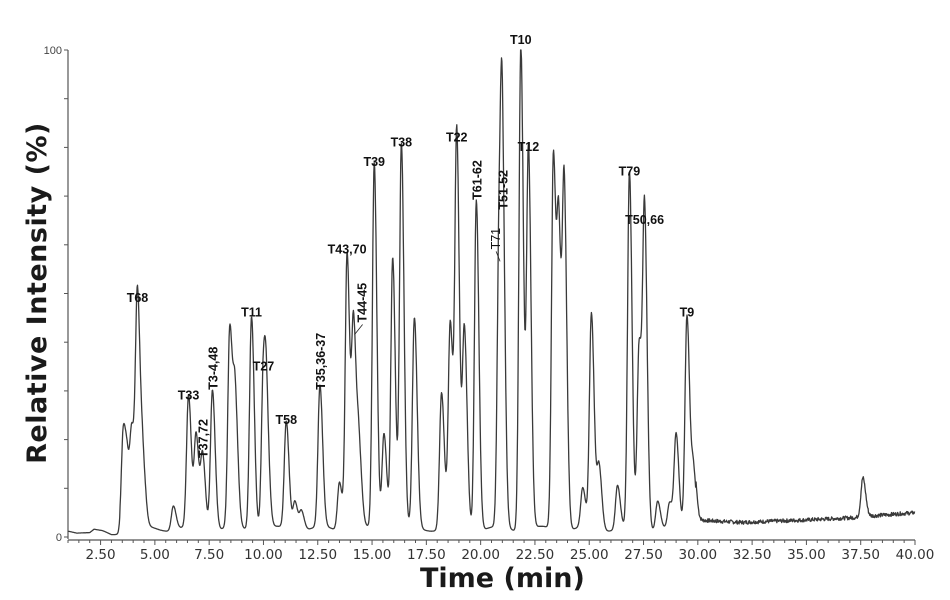 This screenshot has width=950, height=600. Describe the element at coordinates (209, 555) in the screenshot. I see `x-tick-label: 7.50` at that location.